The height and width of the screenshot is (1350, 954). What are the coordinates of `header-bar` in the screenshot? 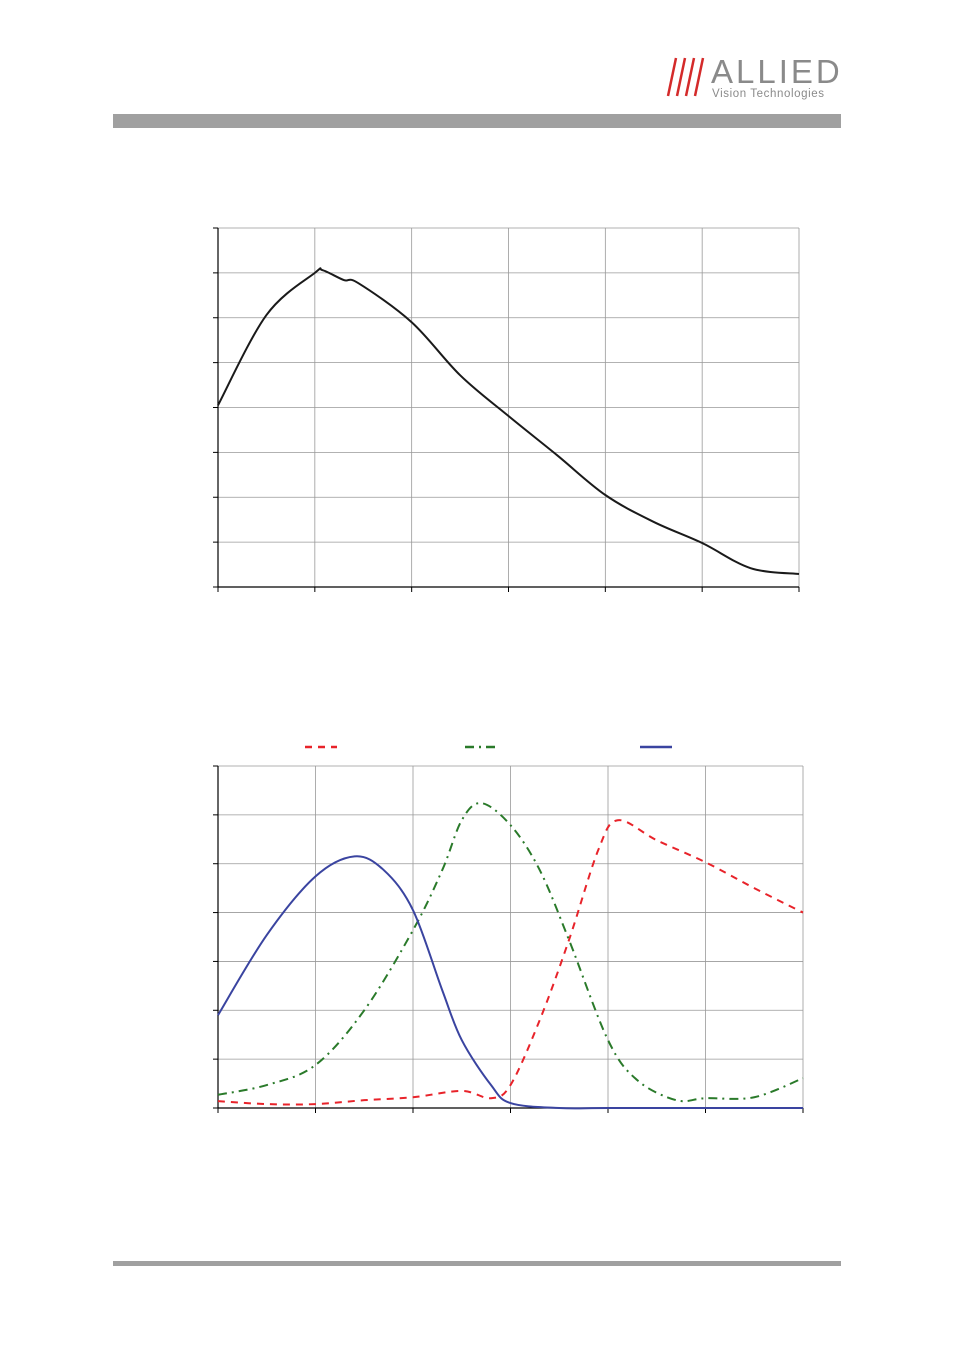 It's located at (477, 121).